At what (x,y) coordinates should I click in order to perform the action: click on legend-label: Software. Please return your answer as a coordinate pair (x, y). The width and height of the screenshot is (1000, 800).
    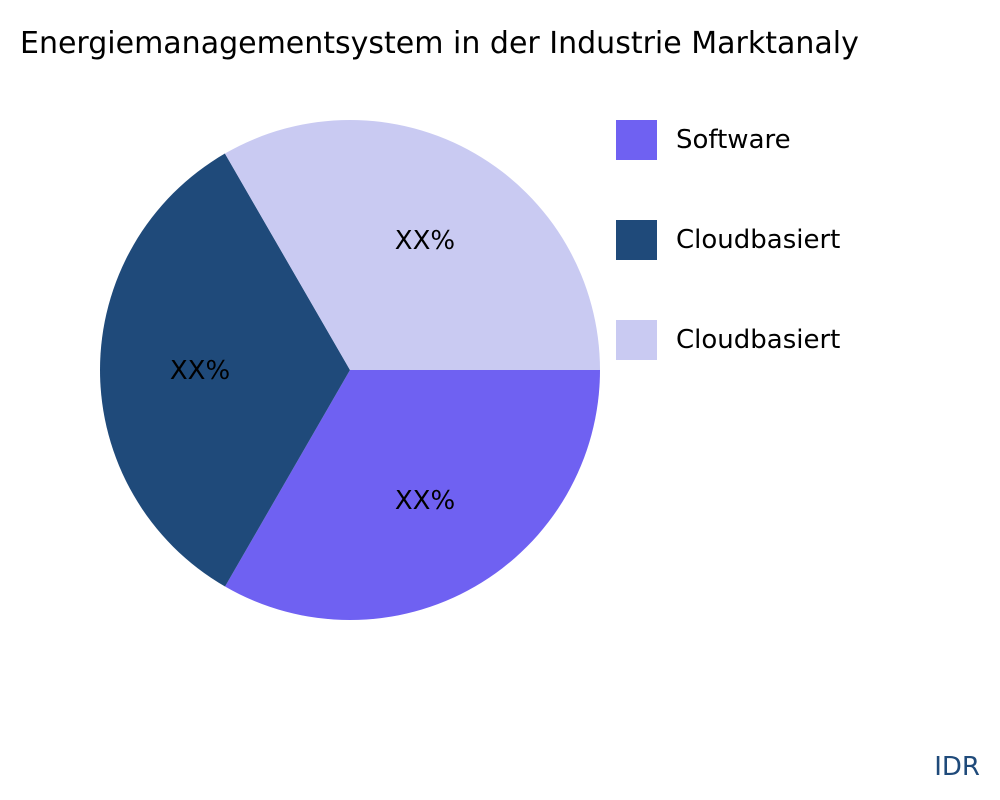
    Looking at the image, I should click on (733, 140).